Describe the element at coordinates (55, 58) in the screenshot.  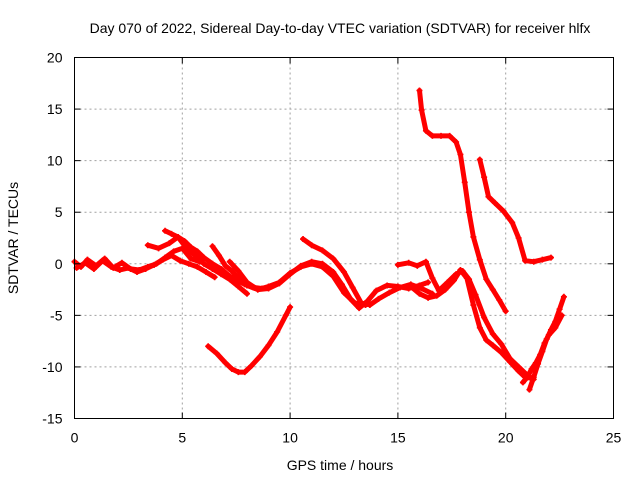
I see `y-tick-label: 20` at that location.